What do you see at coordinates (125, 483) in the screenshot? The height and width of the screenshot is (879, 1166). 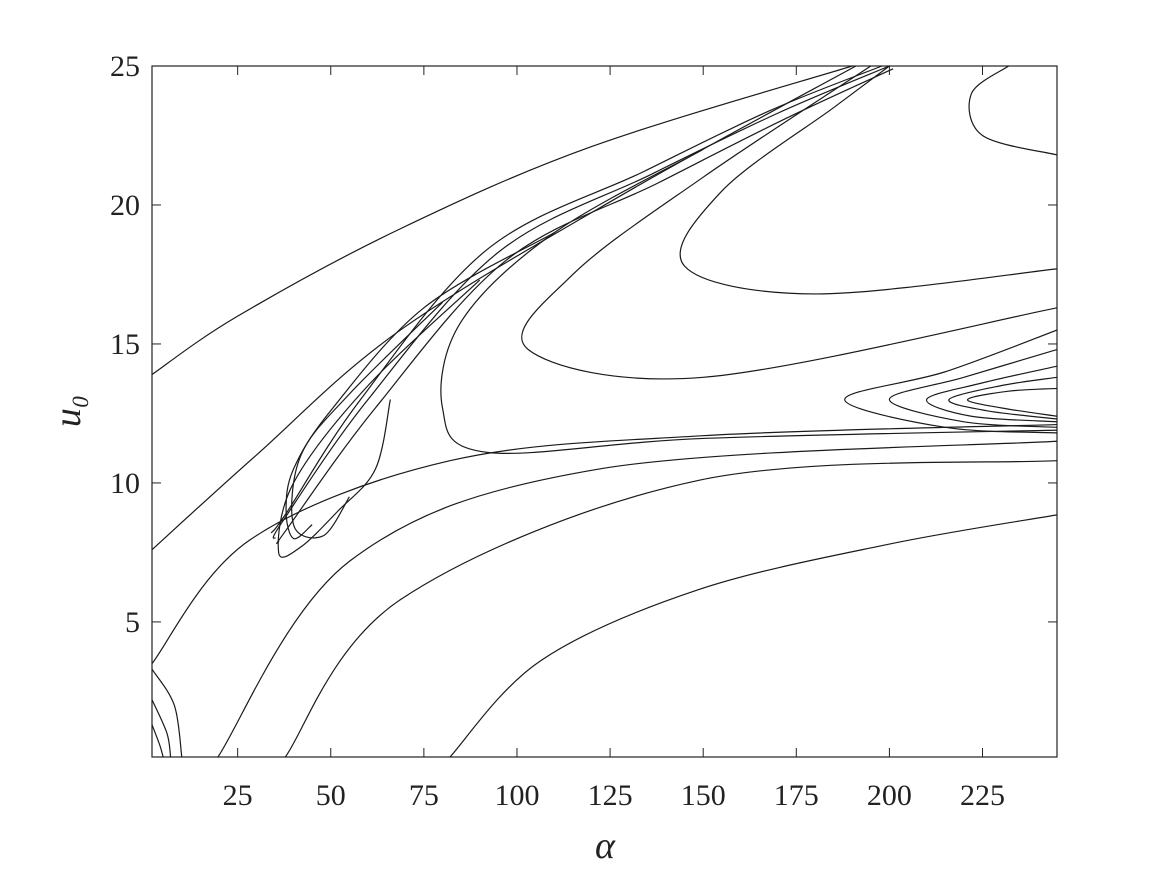 I see `y-tick-label: 10` at bounding box center [125, 483].